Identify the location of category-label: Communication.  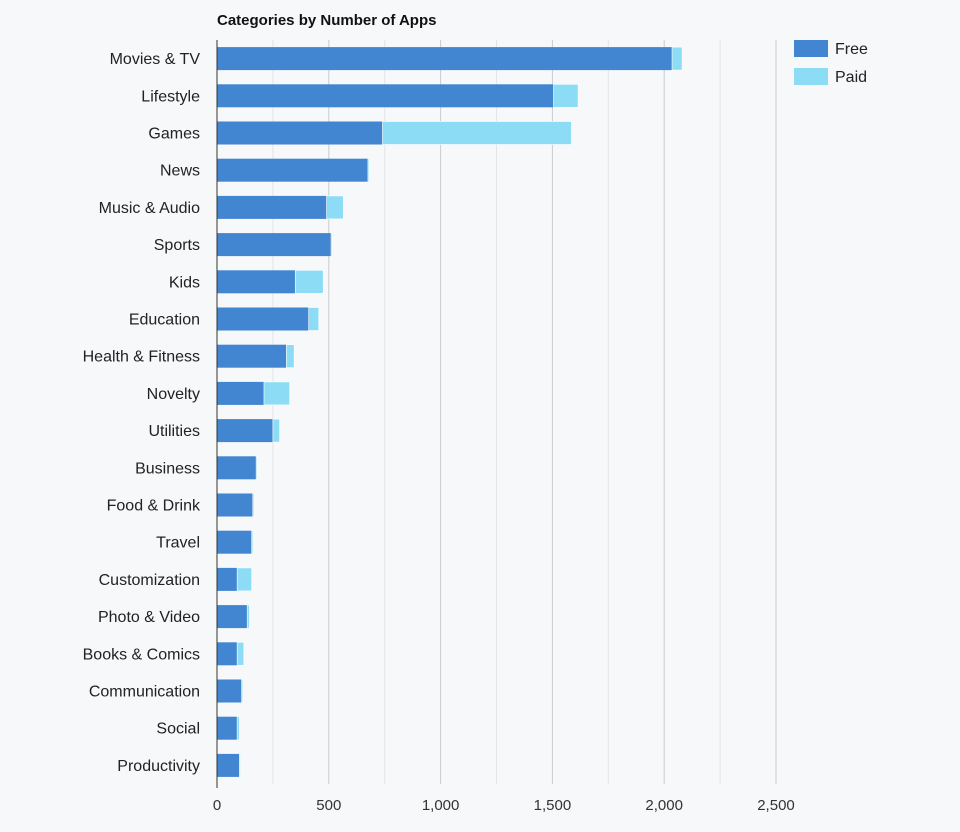
(144, 692).